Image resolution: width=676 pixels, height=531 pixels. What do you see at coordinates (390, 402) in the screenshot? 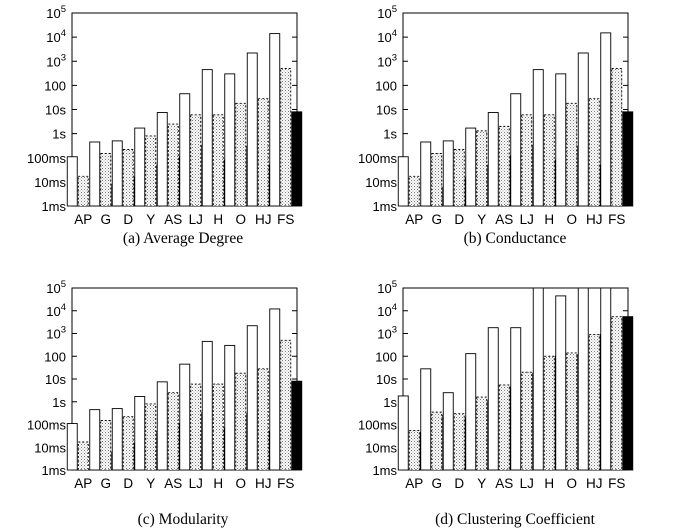
I see `y-tick-label: 1s` at bounding box center [390, 402].